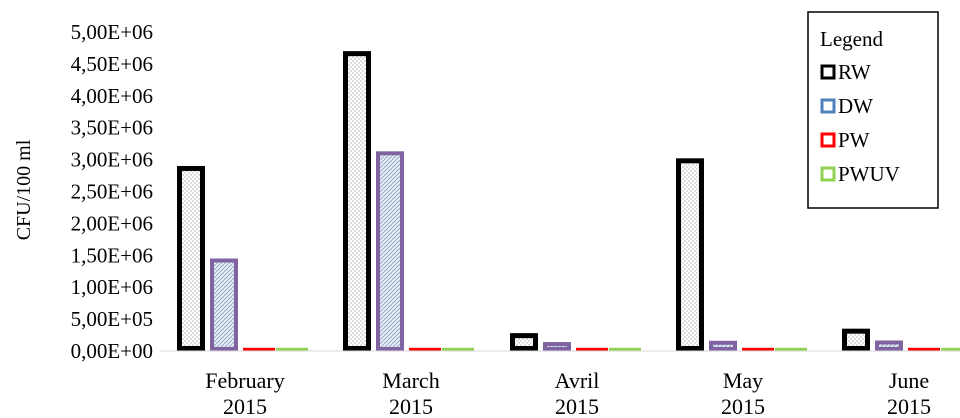 Image resolution: width=960 pixels, height=418 pixels. I want to click on bar-rw-march, so click(357, 201).